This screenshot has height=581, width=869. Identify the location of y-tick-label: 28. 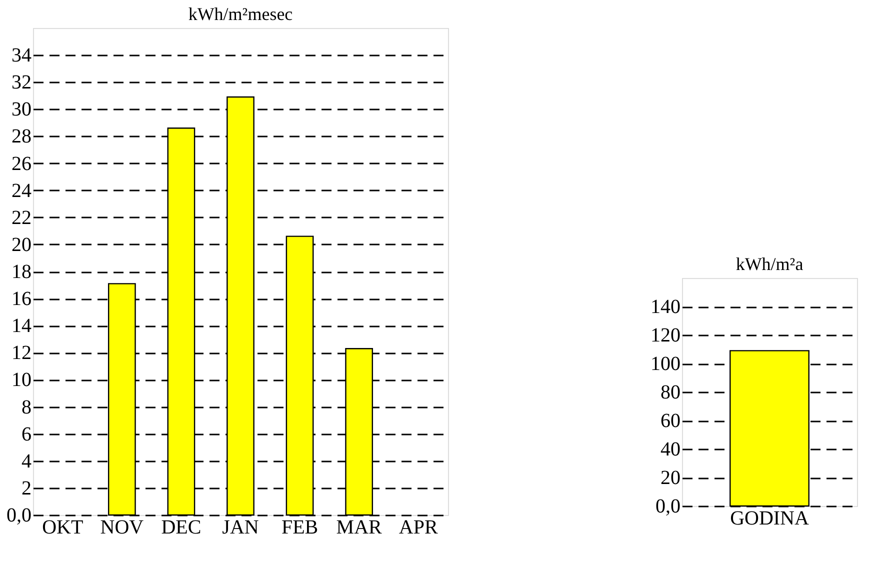
(22, 137).